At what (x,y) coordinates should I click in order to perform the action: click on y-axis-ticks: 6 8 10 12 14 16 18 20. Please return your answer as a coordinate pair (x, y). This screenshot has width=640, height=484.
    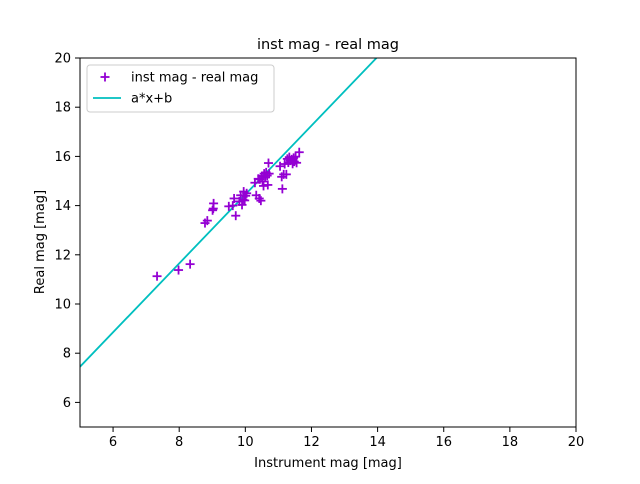
    Looking at the image, I should click on (67, 231).